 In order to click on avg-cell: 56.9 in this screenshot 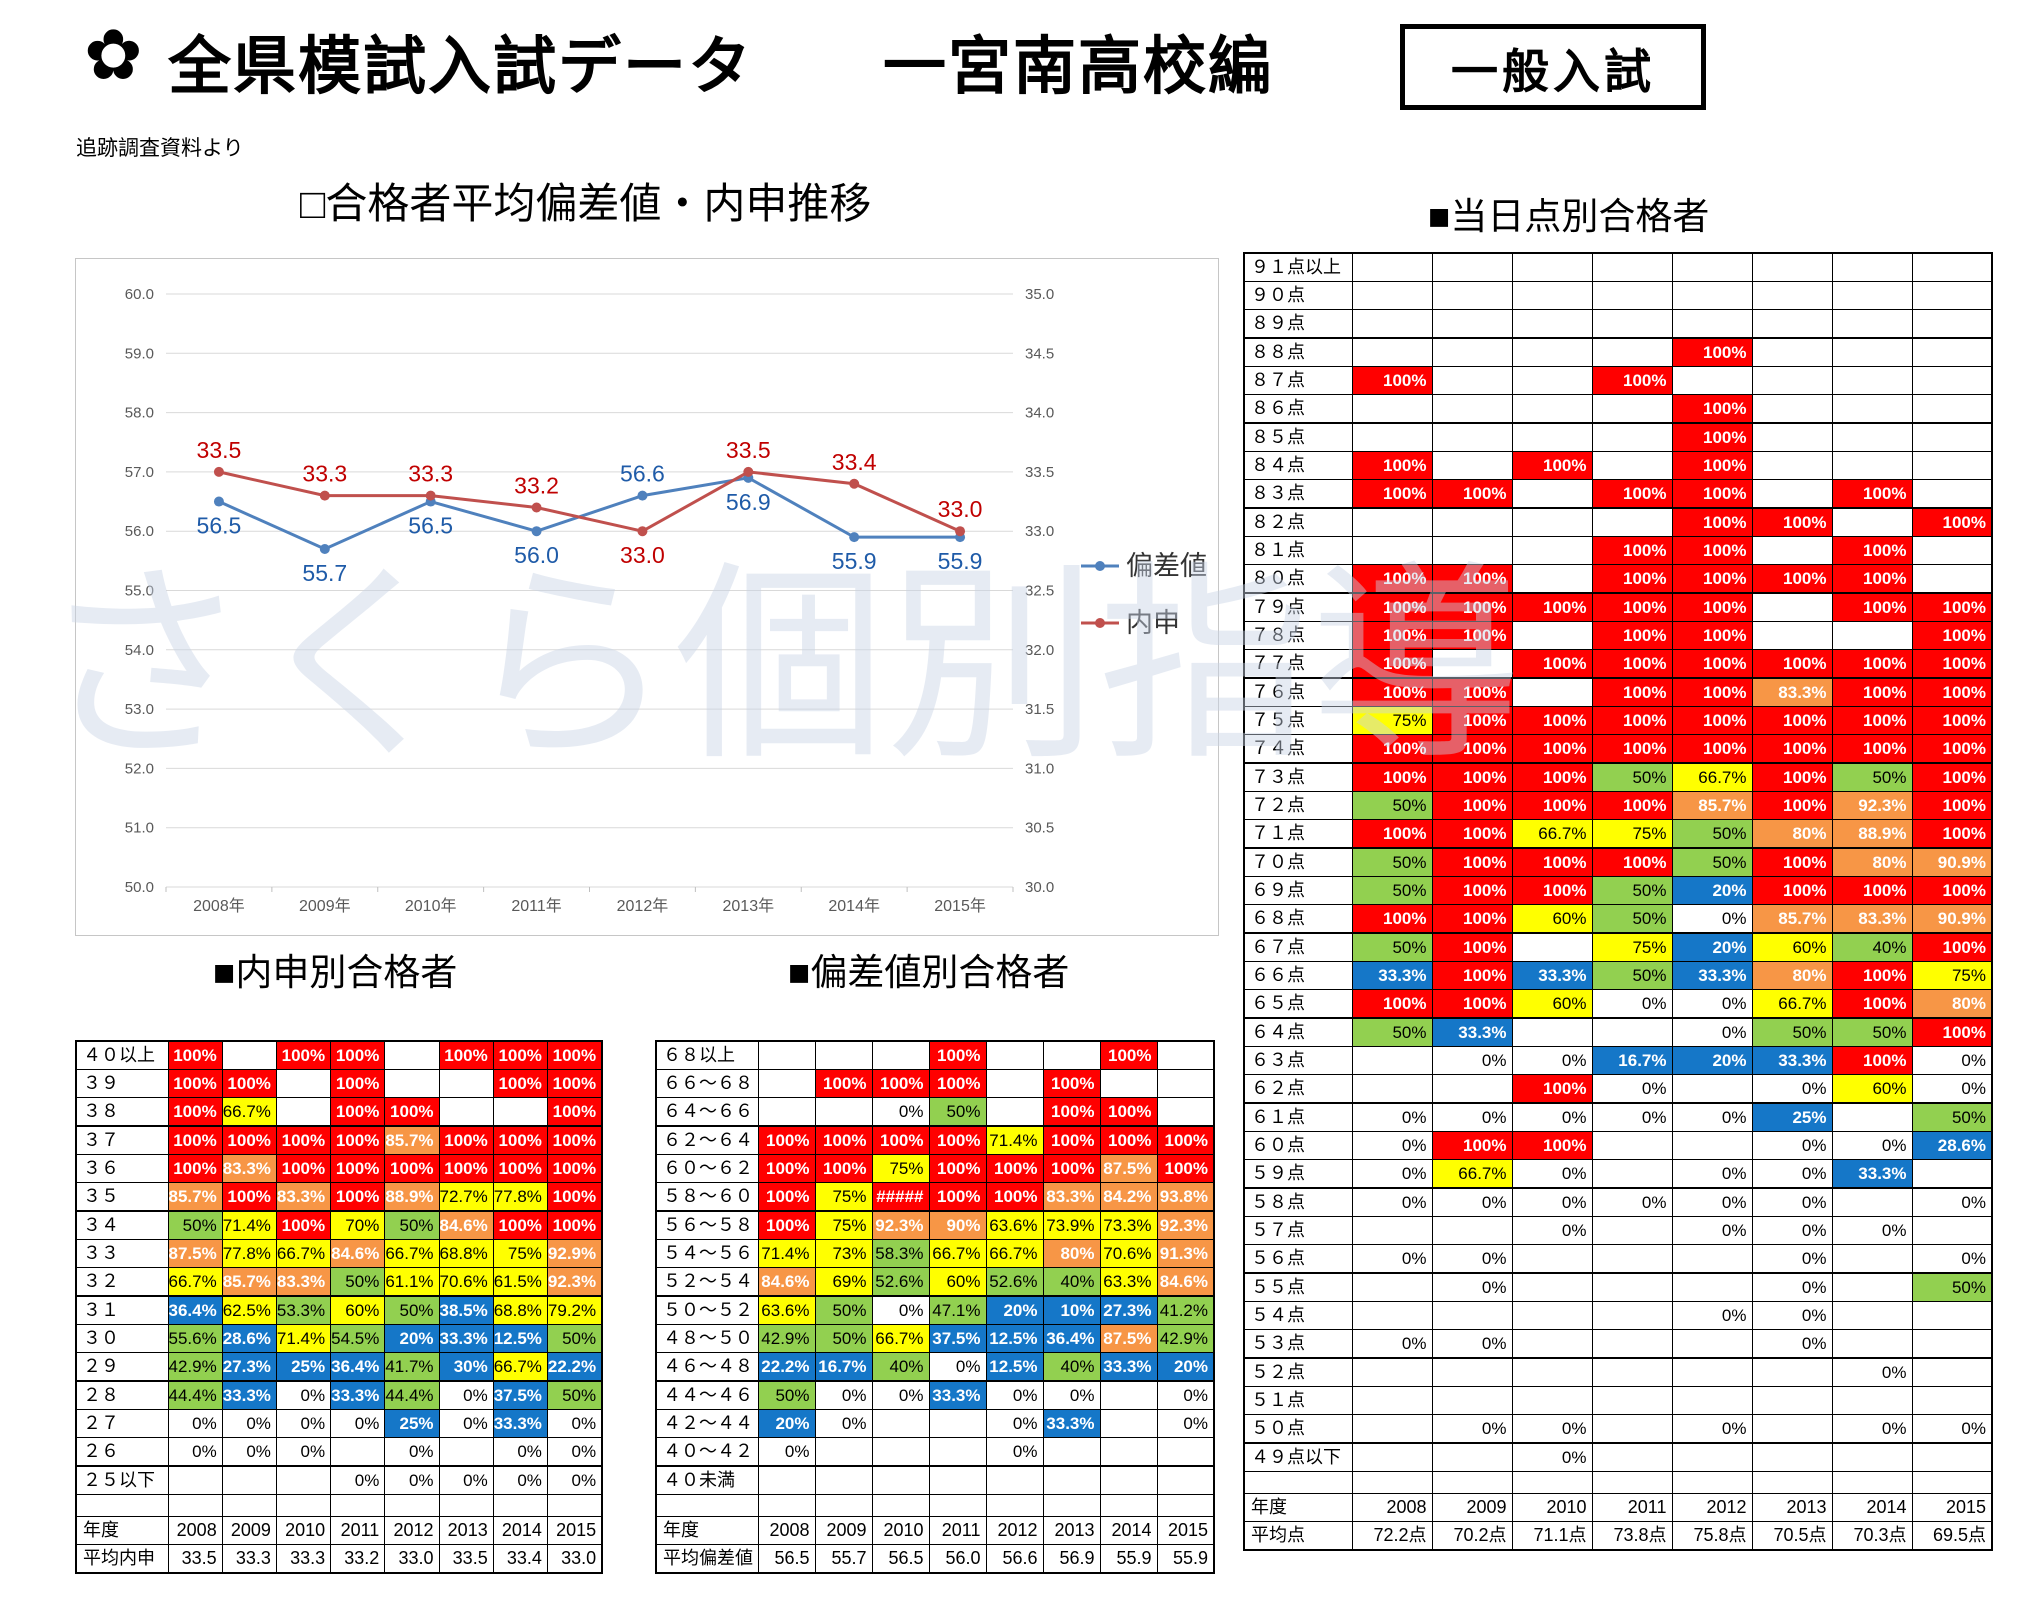, I will do `click(1071, 1559)`.